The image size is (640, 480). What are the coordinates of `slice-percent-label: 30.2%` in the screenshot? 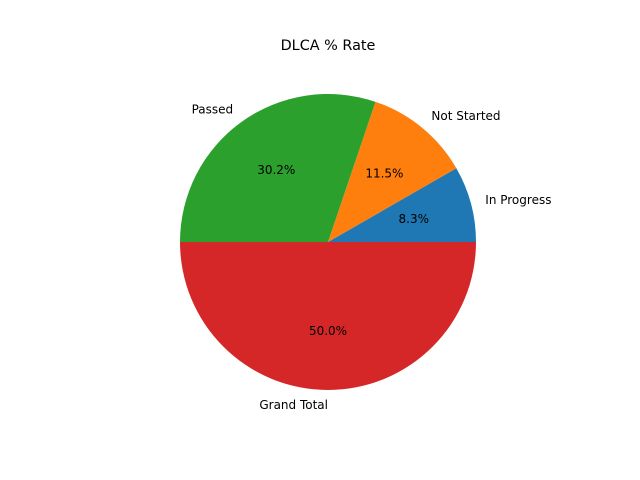 It's located at (276, 170).